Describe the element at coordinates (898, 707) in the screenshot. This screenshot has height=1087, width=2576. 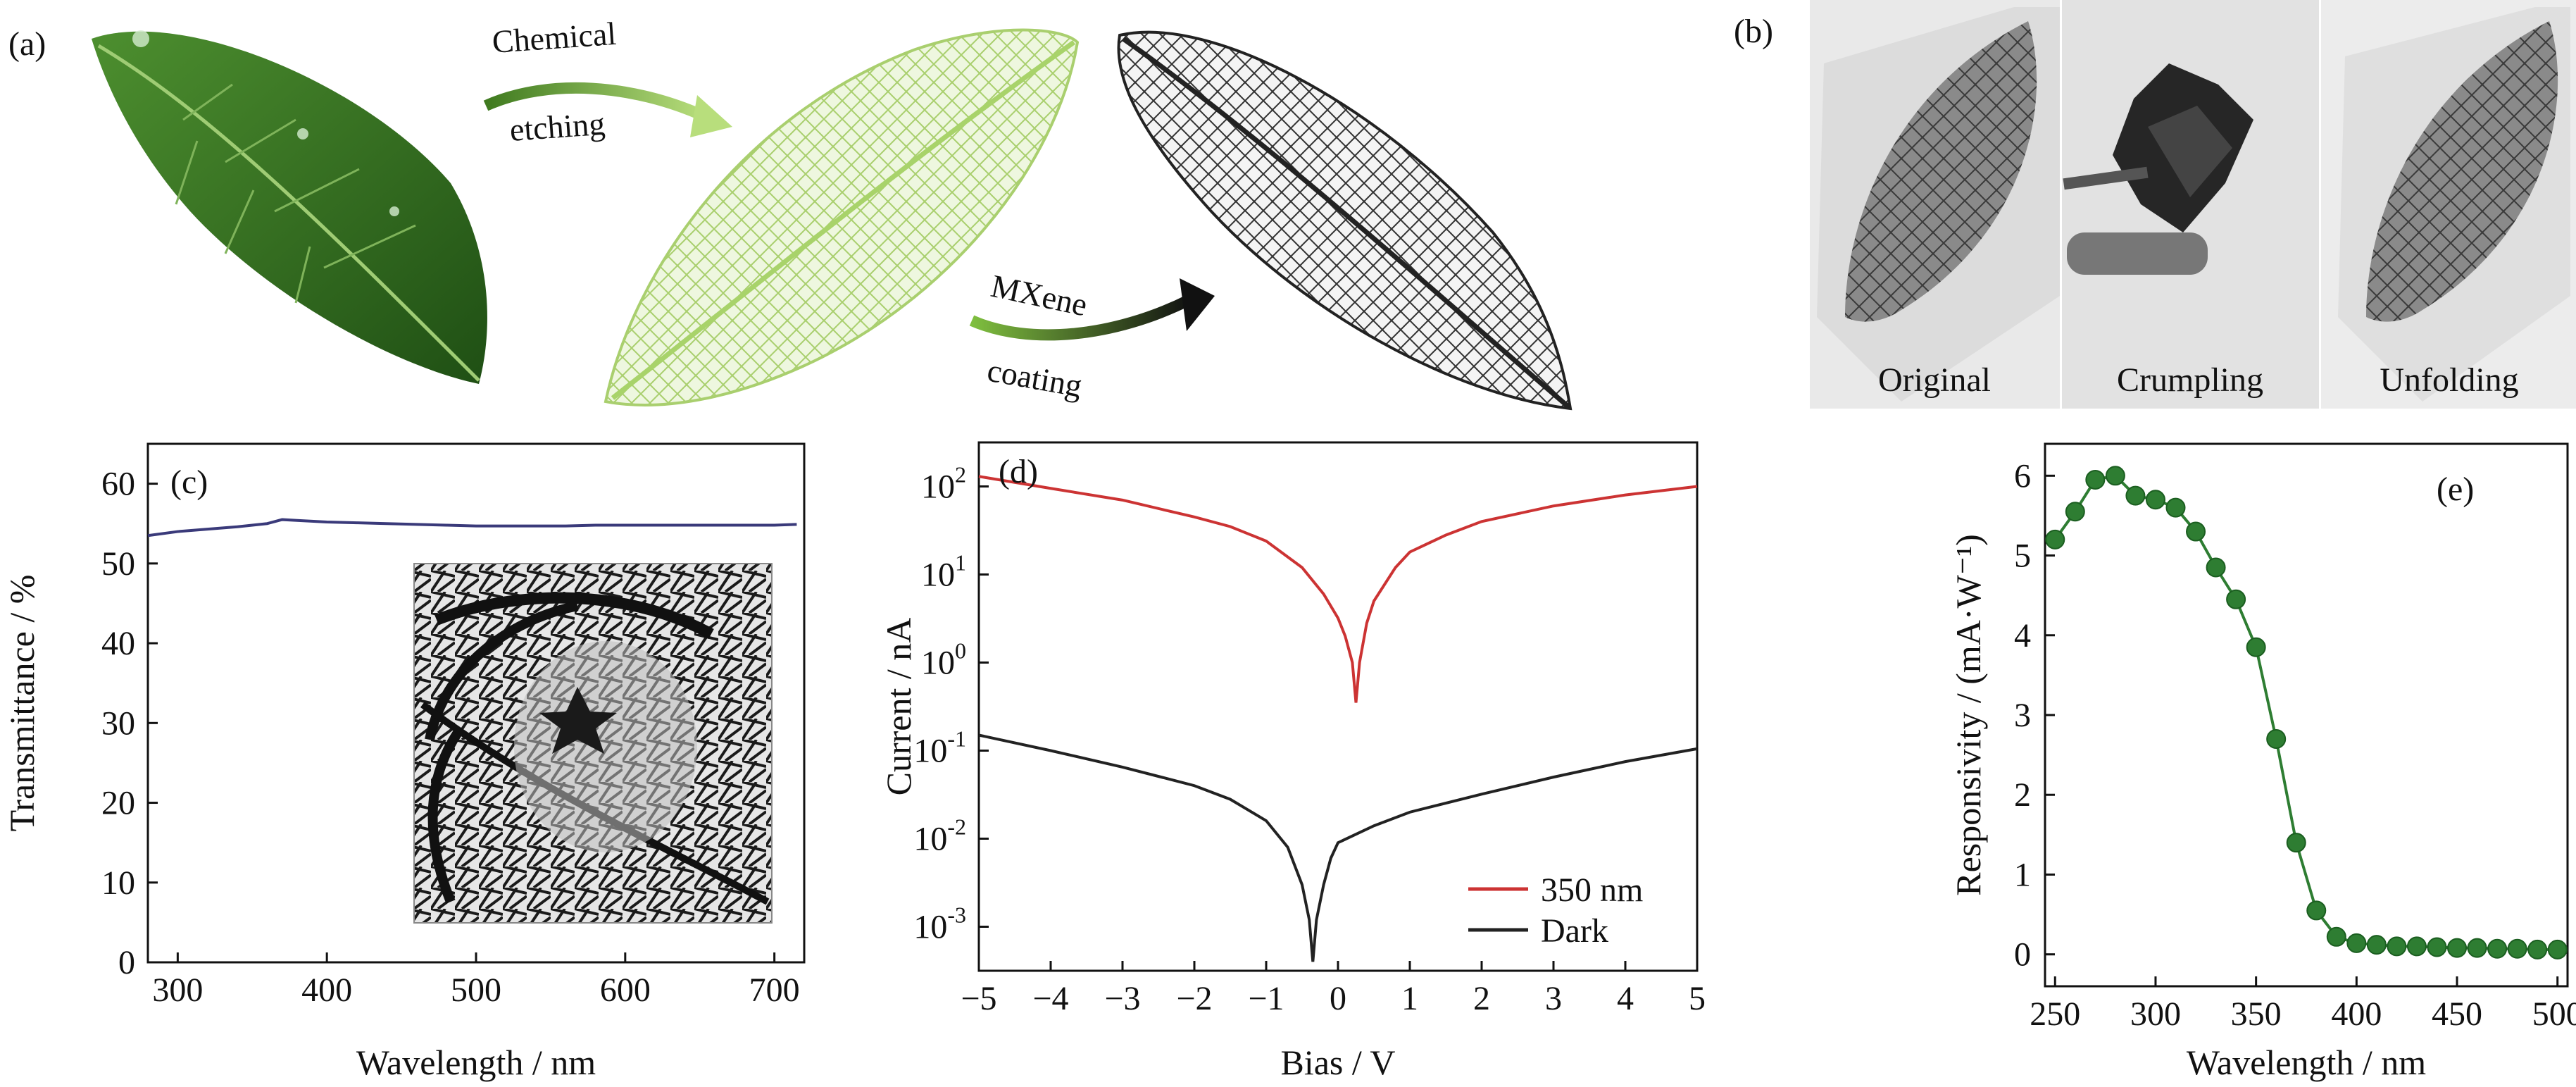
I see `chart-d-ylabel: Current / nA` at that location.